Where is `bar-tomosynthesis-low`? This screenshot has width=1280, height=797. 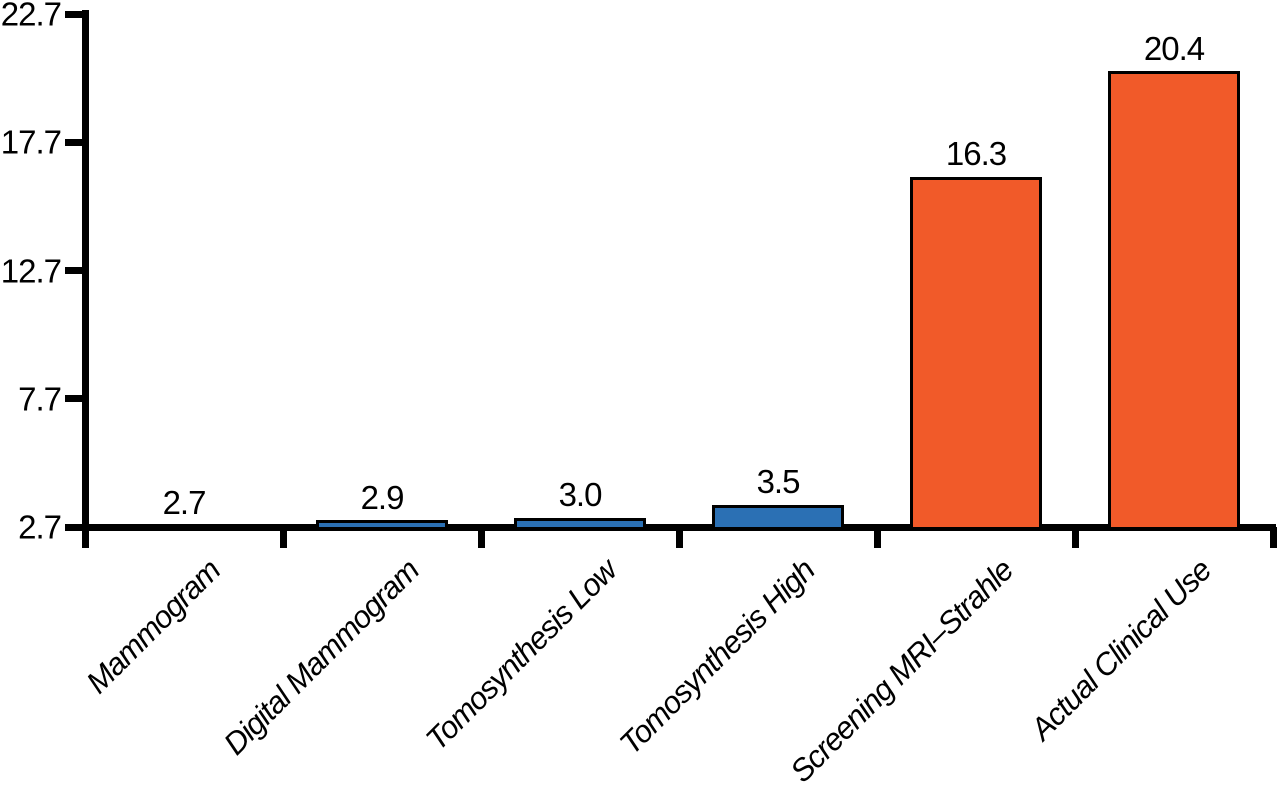 bar-tomosynthesis-low is located at coordinates (580, 523).